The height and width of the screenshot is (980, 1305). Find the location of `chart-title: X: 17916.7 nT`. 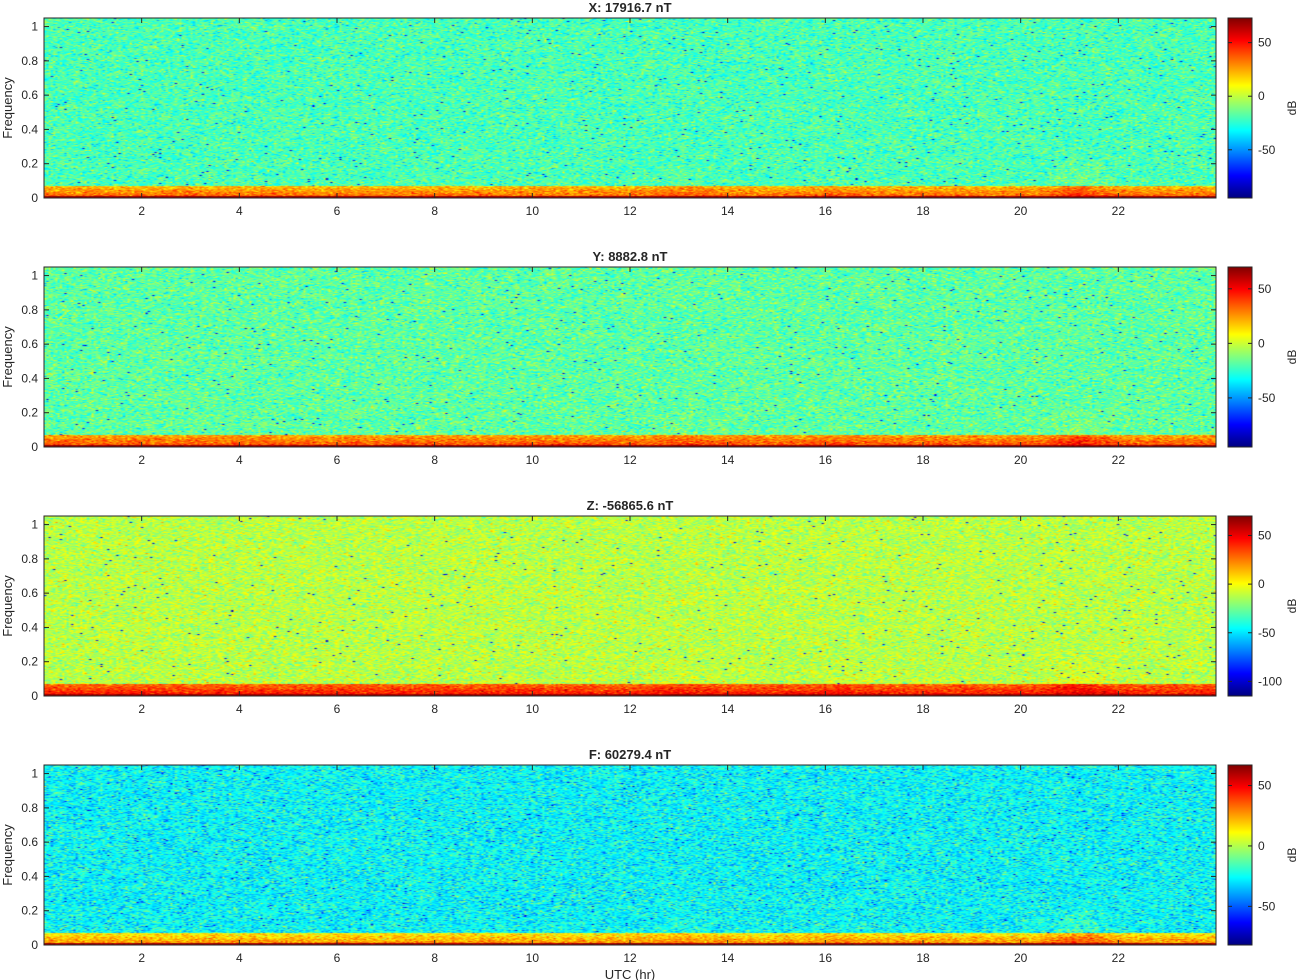

chart-title: X: 17916.7 nT is located at coordinates (629, 7).